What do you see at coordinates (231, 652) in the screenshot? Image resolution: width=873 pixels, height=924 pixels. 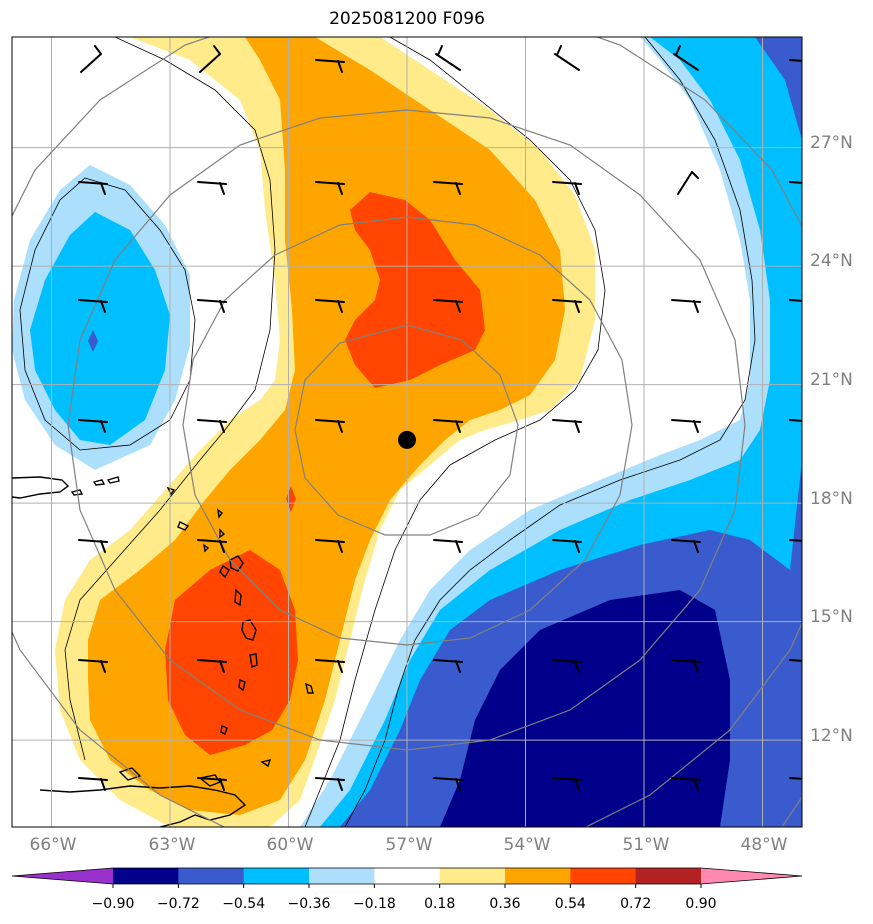 I see `contour-fill-p054-south` at bounding box center [231, 652].